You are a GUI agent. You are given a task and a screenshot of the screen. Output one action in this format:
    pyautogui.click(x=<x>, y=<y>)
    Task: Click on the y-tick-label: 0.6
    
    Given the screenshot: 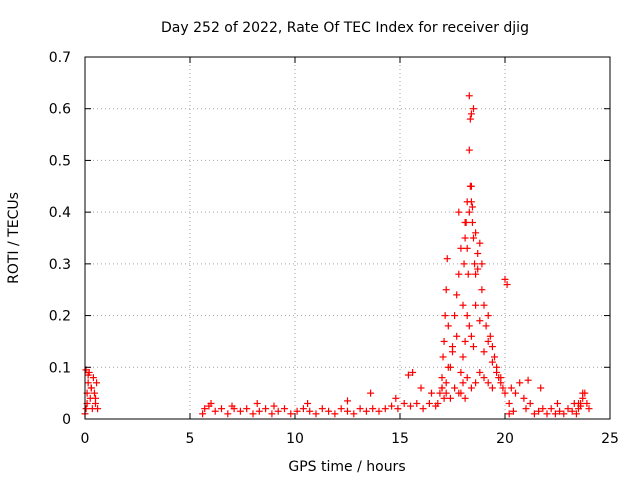 What is the action you would take?
    pyautogui.click(x=60, y=110)
    